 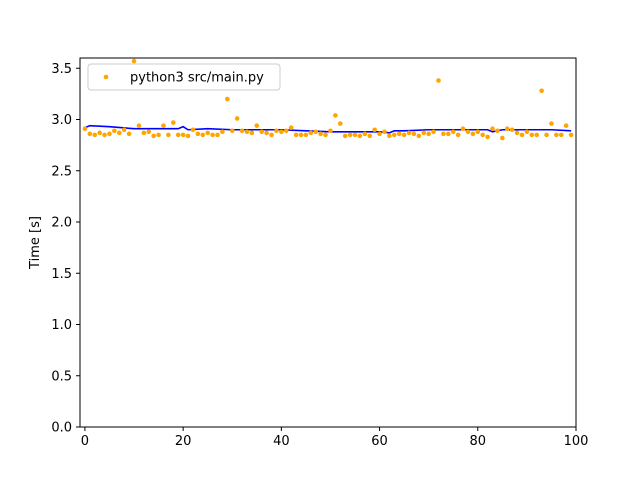 I want to click on legend-label: python3 src/main.py, so click(x=197, y=78).